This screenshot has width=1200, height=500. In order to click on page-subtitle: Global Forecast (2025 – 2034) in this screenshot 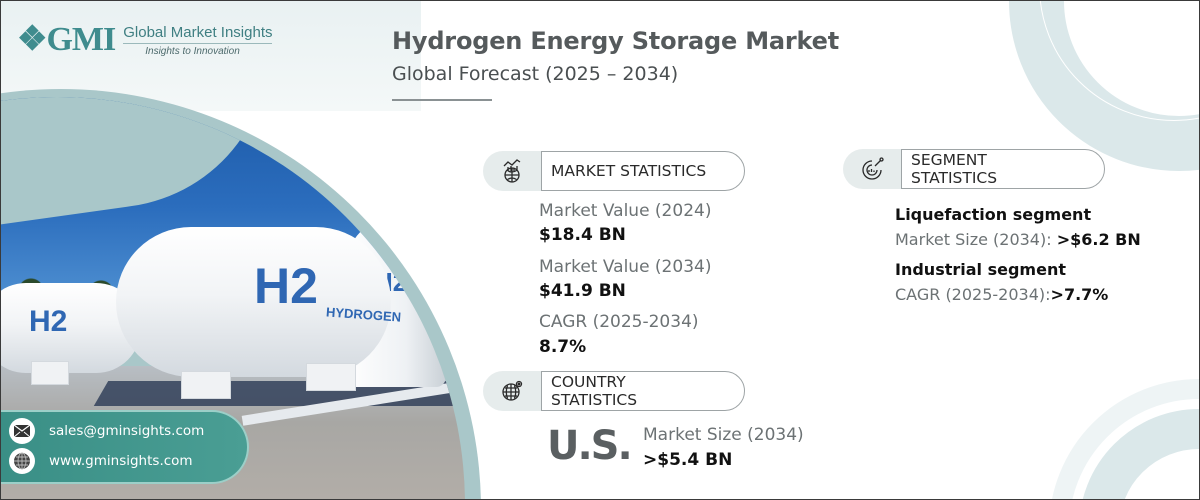, I will do `click(535, 74)`.